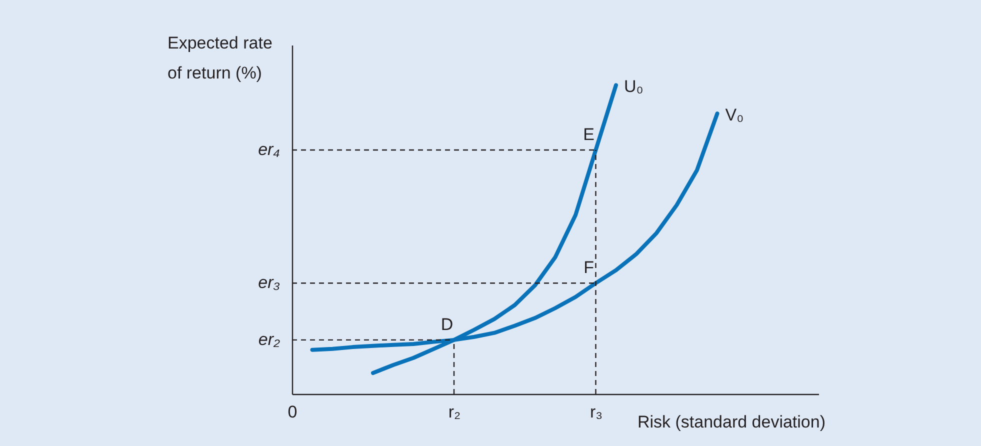 This screenshot has height=446, width=981. Describe the element at coordinates (734, 115) in the screenshot. I see `series-label: V₀` at that location.